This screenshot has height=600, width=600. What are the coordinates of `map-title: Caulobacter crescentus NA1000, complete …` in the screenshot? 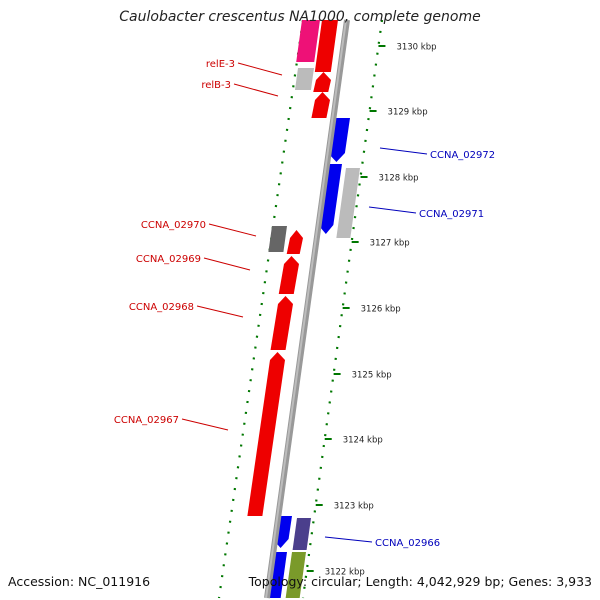 It's located at (300, 17).